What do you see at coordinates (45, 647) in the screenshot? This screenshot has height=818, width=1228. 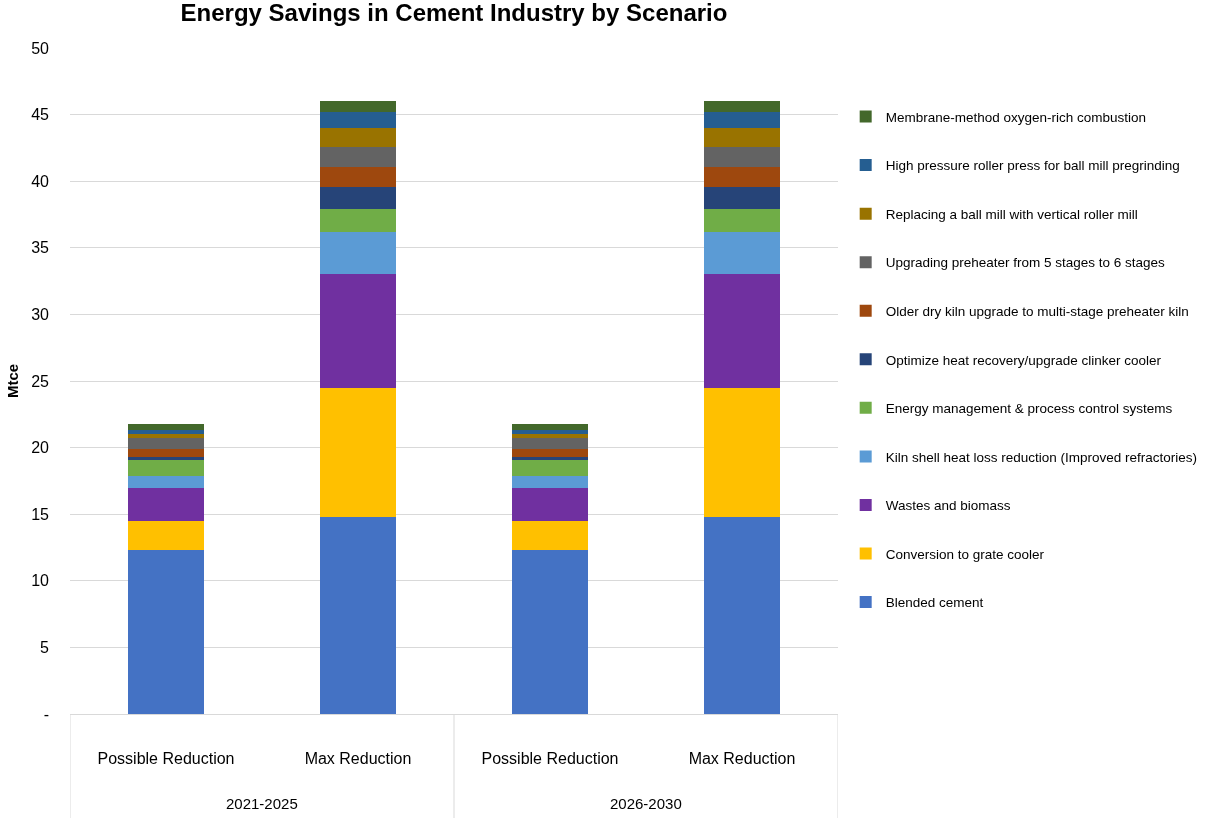 I see `y-tick-label: 5` at bounding box center [45, 647].